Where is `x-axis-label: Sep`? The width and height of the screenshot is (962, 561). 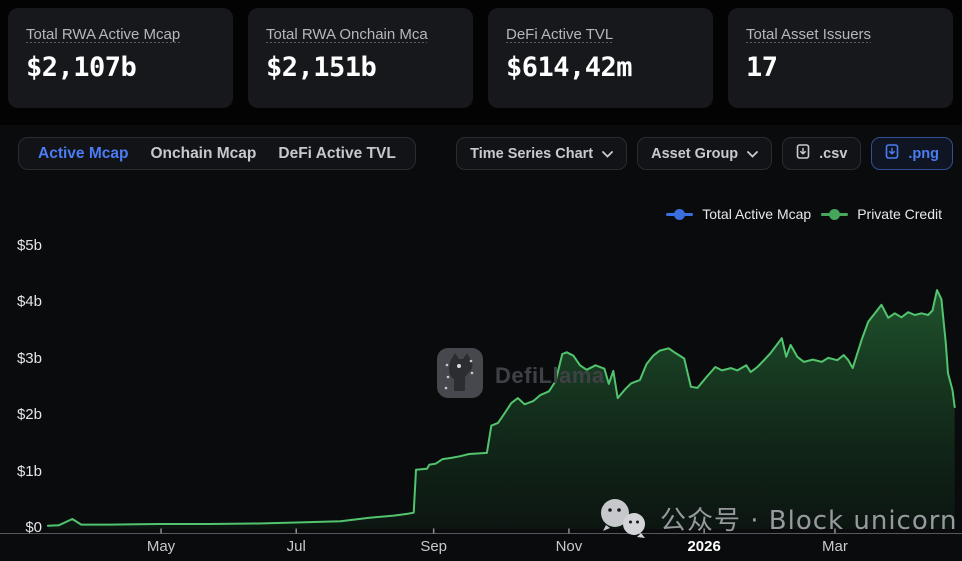
x-axis-label: Sep is located at coordinates (434, 546).